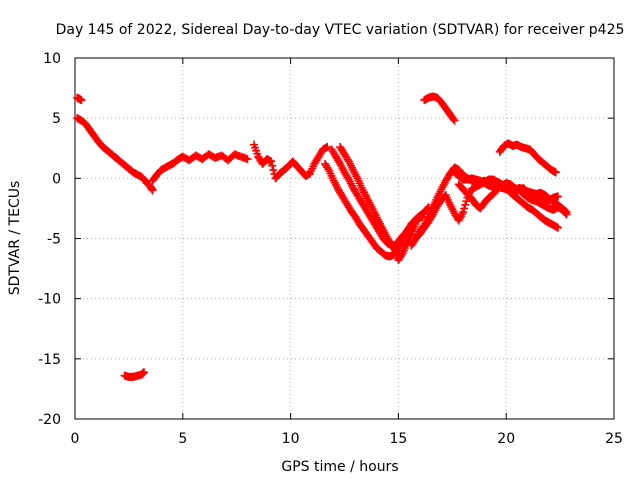 This screenshot has width=640, height=480. What do you see at coordinates (398, 439) in the screenshot?
I see `x-tick-label: 15` at bounding box center [398, 439].